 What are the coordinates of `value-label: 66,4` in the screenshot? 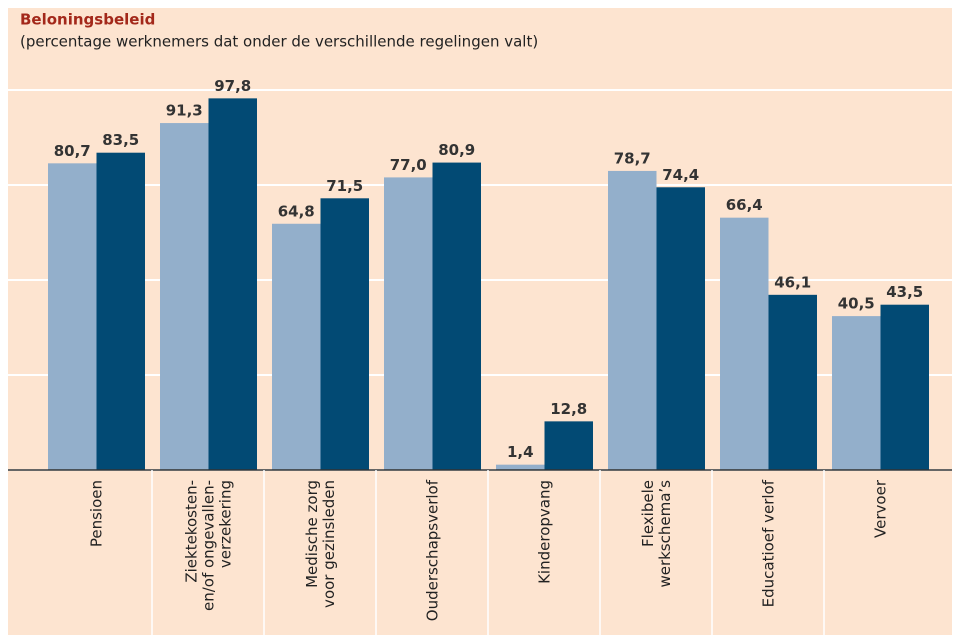 It's located at (744, 205).